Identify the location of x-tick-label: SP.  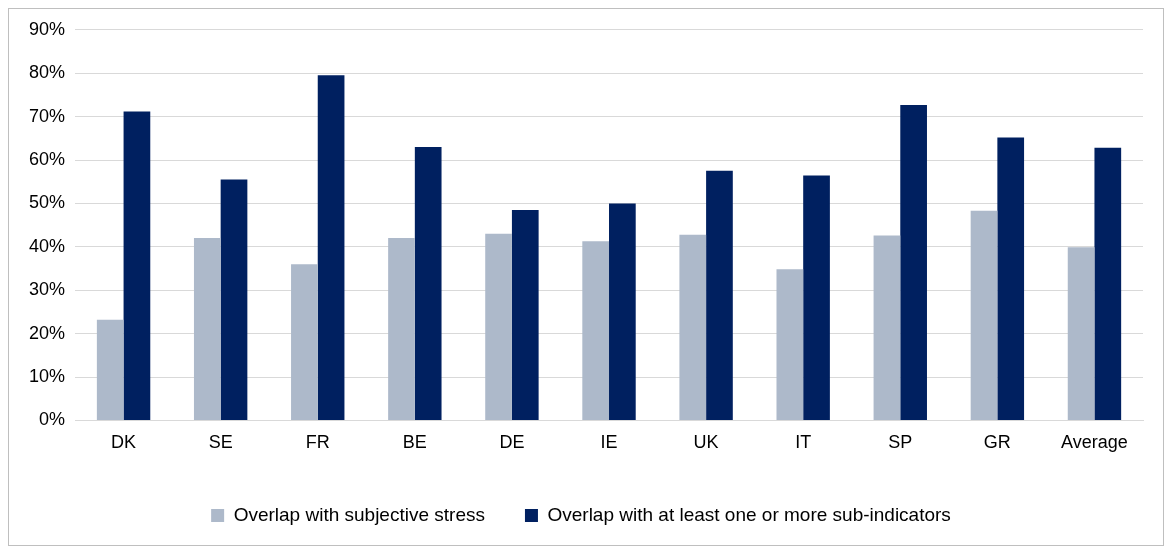
(900, 442).